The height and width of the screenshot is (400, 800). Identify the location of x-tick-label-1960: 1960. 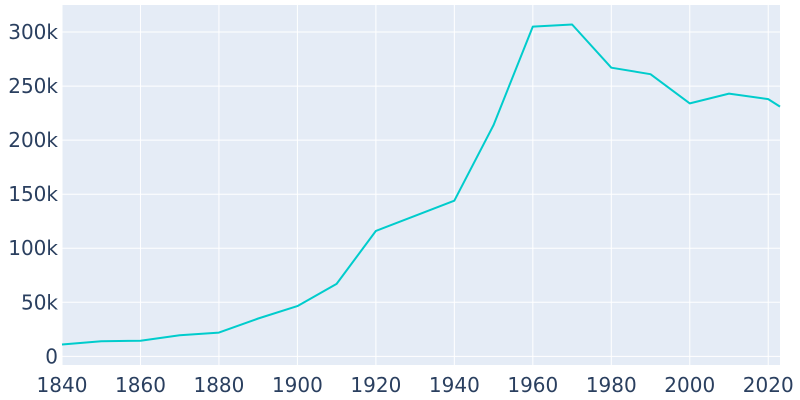
(532, 385).